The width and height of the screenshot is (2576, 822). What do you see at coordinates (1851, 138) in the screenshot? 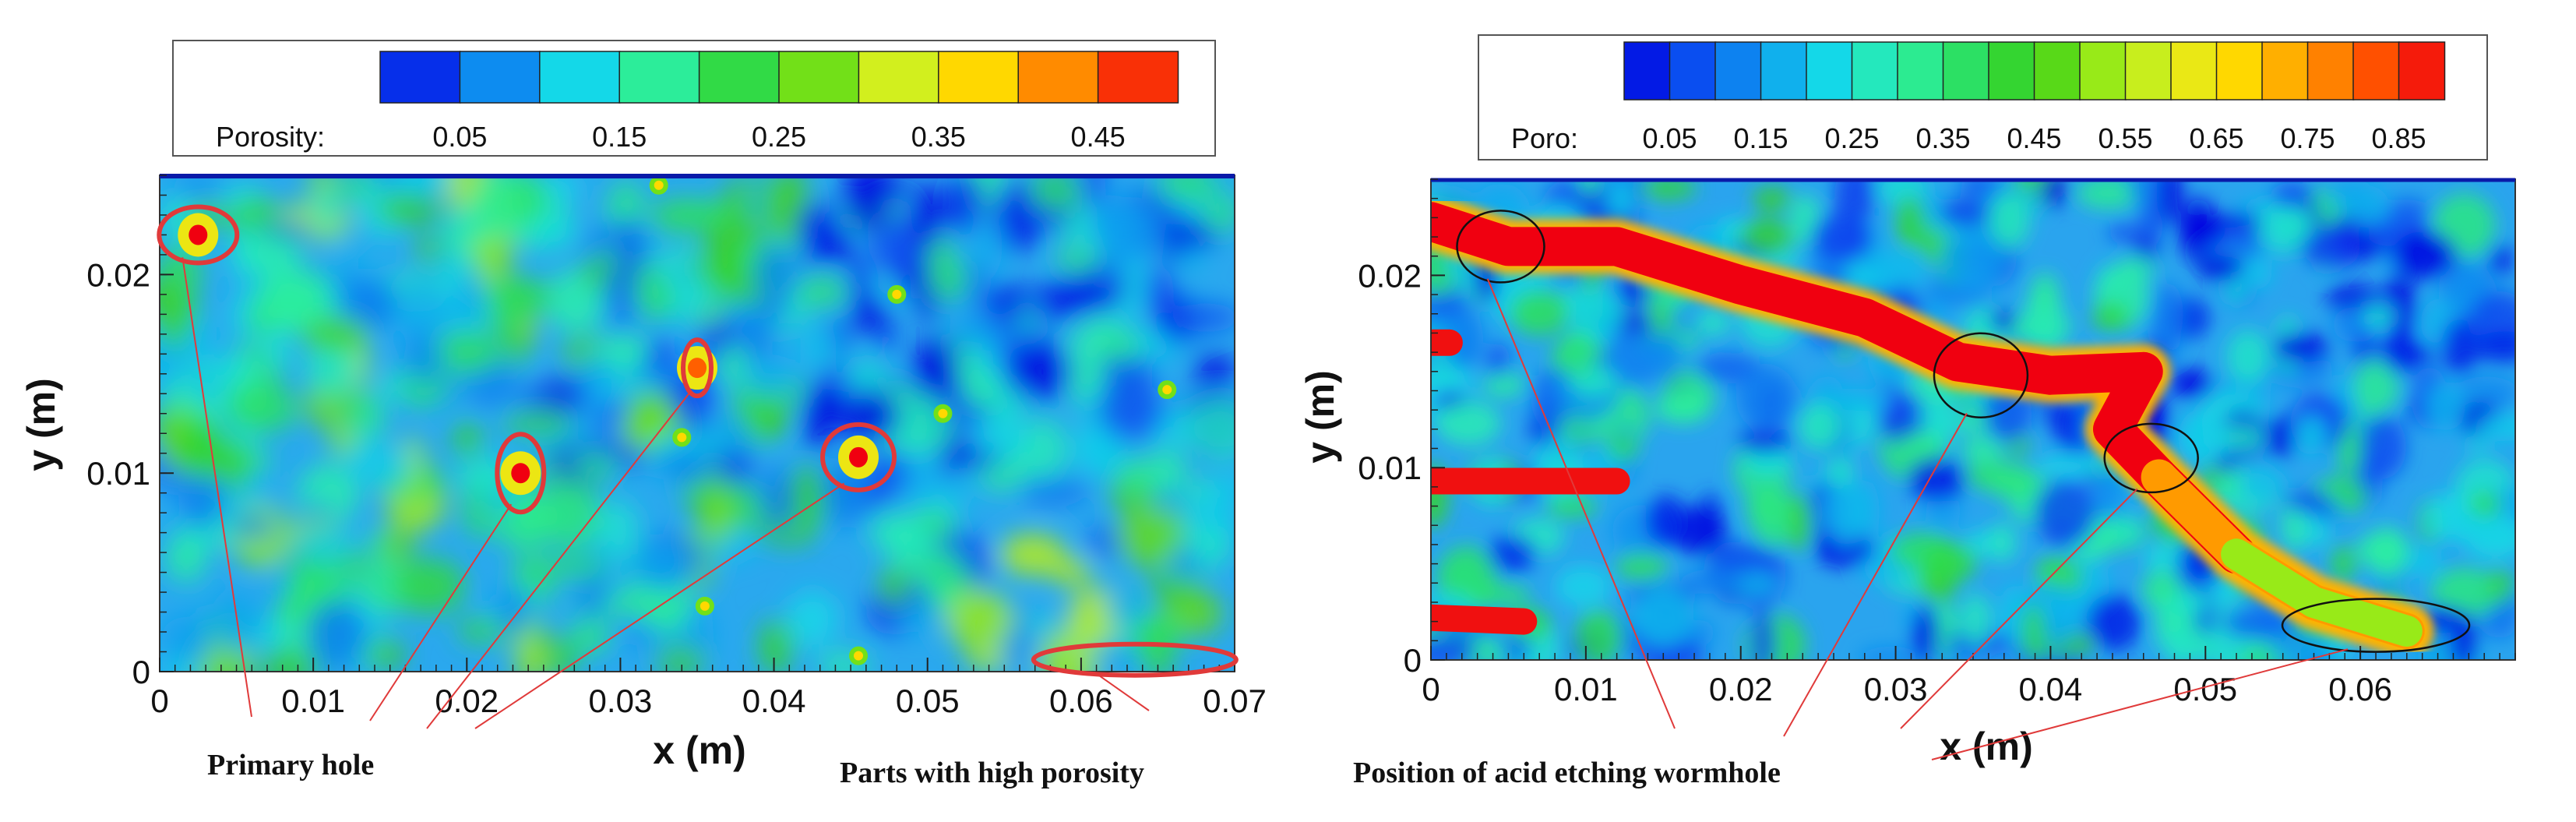
I see `colorbar-tick-label: 0.25` at bounding box center [1851, 138].